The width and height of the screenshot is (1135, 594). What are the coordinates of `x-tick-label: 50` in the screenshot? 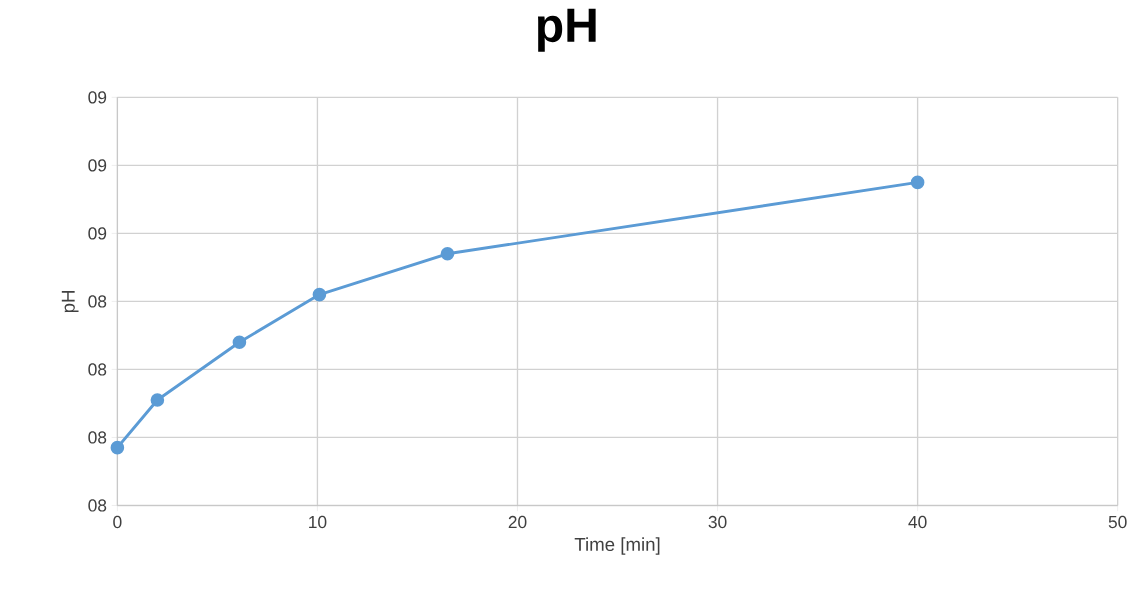 It's located at (1117, 522).